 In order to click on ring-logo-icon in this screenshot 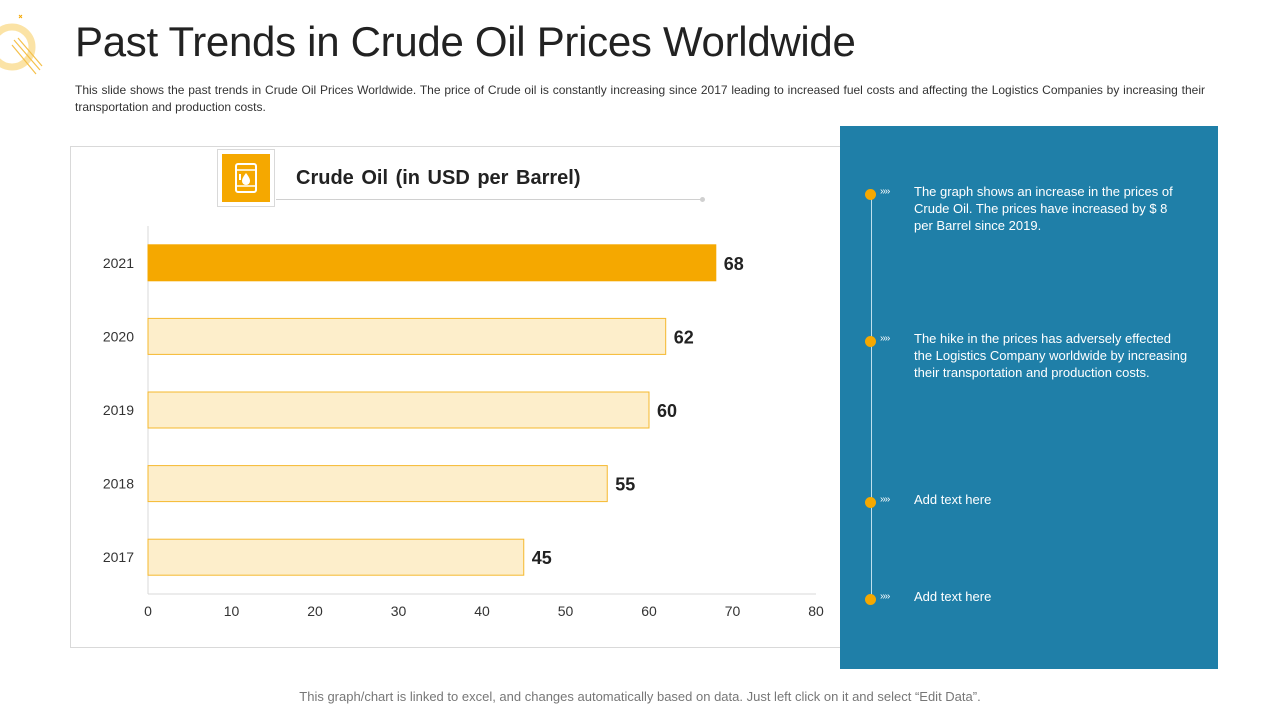, I will do `click(21, 44)`.